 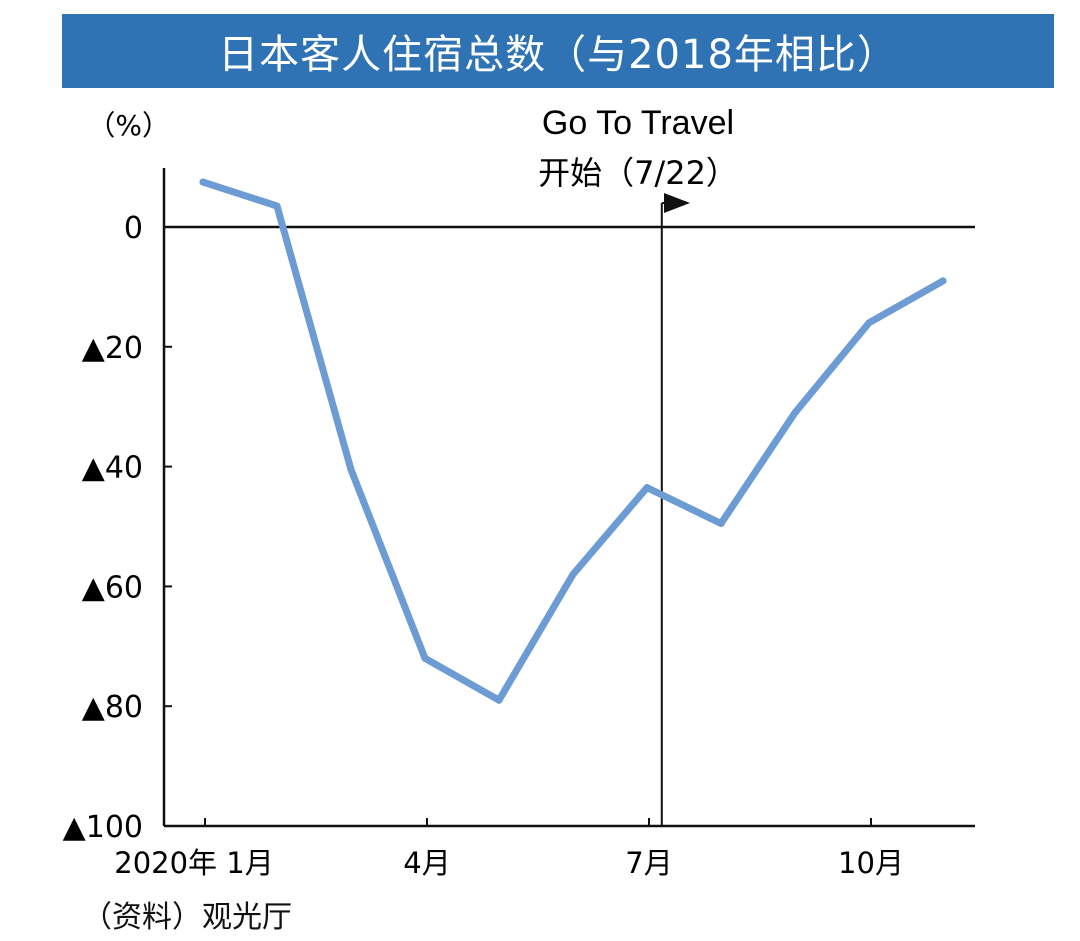 I want to click on y-tick-label: 0, so click(x=133, y=228).